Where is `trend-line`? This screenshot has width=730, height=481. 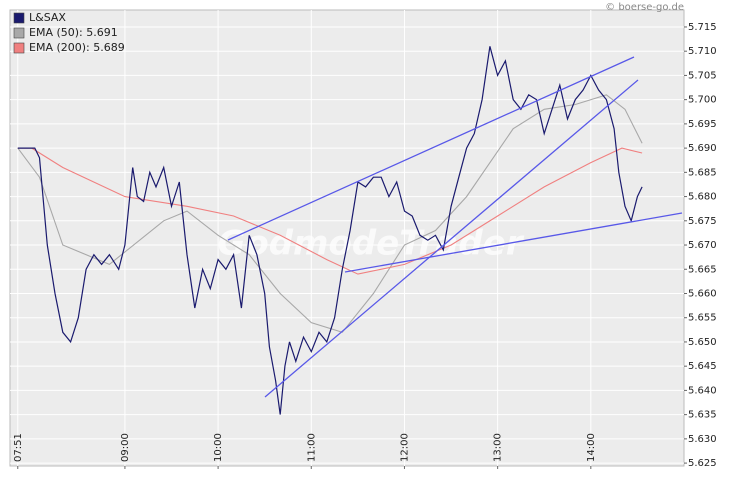
trend-line is located at coordinates (513, 242).